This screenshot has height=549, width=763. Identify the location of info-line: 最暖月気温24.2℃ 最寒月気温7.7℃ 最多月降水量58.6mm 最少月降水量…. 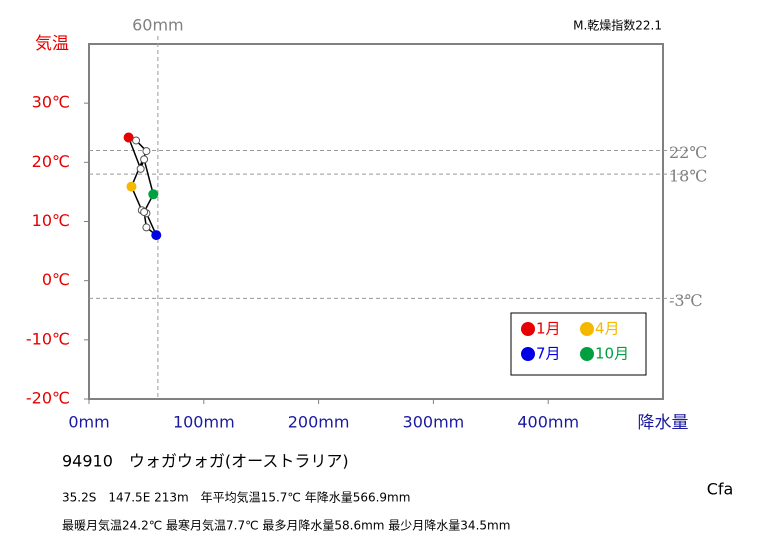
(286, 525).